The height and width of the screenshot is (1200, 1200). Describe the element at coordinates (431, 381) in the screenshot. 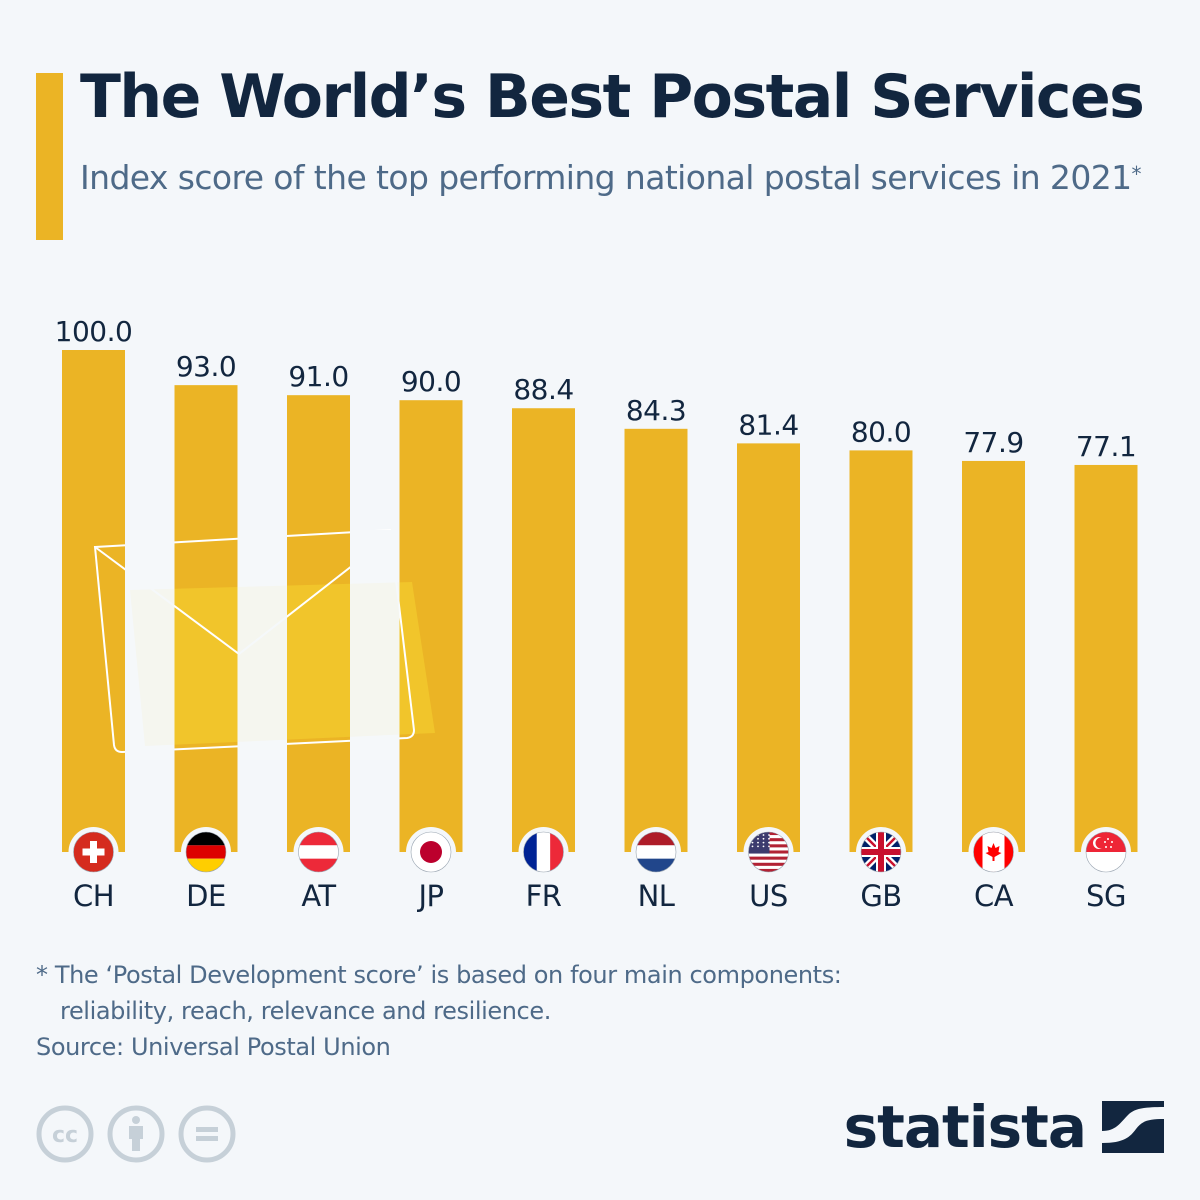

I see `value-label: 90.0` at that location.